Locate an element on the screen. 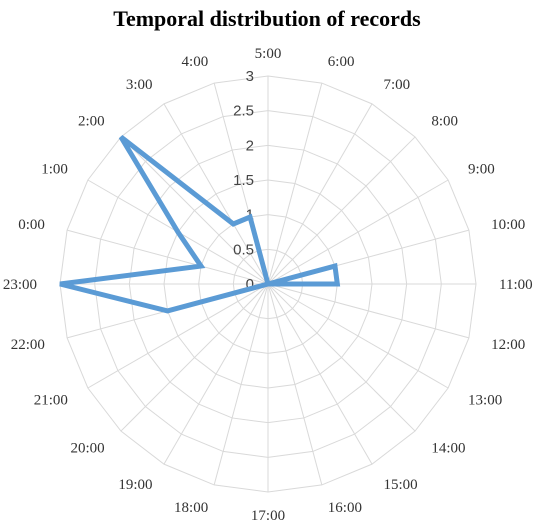 The width and height of the screenshot is (534, 523). category-label: 17:00 is located at coordinates (268, 515).